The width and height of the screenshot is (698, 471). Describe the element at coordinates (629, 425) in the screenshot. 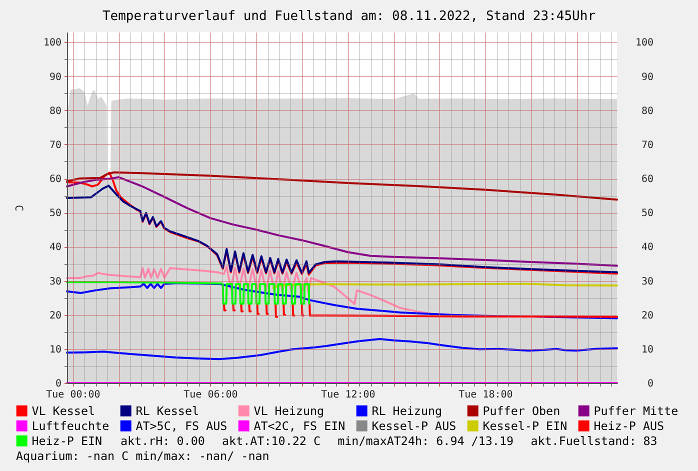

I see `legend-label: Heiz-P AUS` at that location.